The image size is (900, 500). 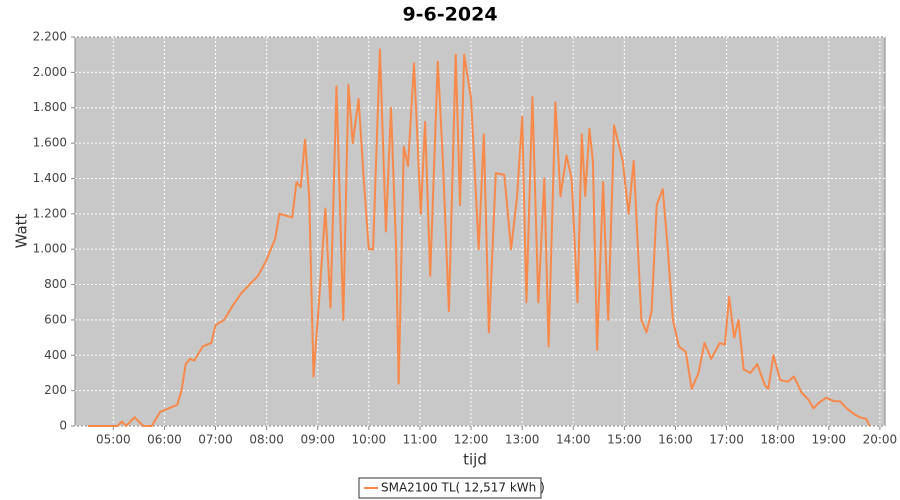 What do you see at coordinates (50, 143) in the screenshot?
I see `y-tick-label: 1.600` at bounding box center [50, 143].